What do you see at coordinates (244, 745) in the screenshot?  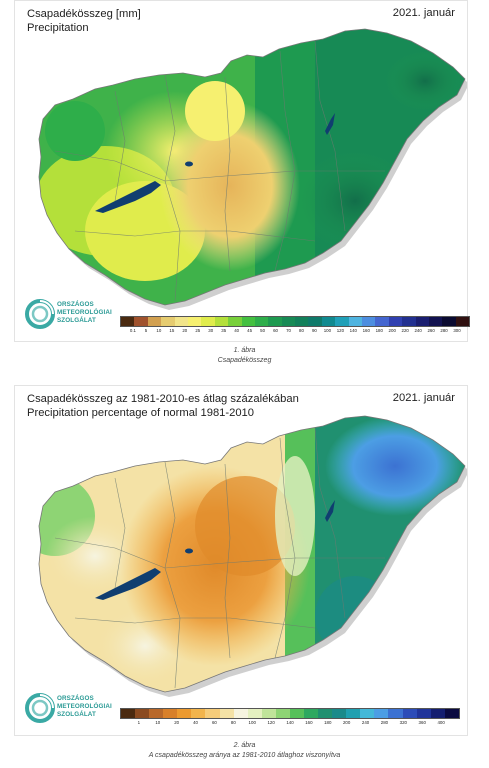 I see `caption-number: 2. ábra` at bounding box center [244, 745].